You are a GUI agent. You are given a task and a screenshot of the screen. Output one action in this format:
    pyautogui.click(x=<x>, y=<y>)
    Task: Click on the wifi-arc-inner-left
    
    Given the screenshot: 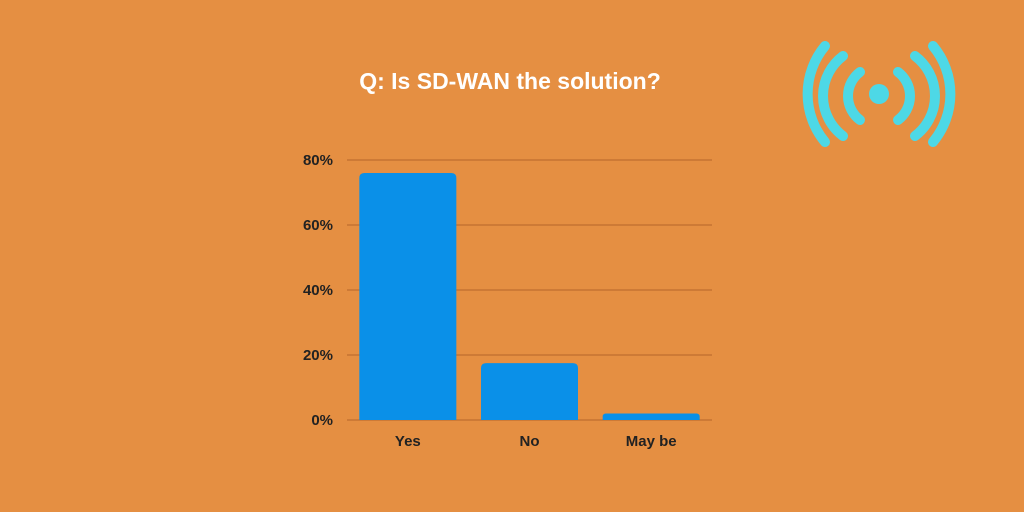 What is the action you would take?
    pyautogui.click(x=854, y=96)
    